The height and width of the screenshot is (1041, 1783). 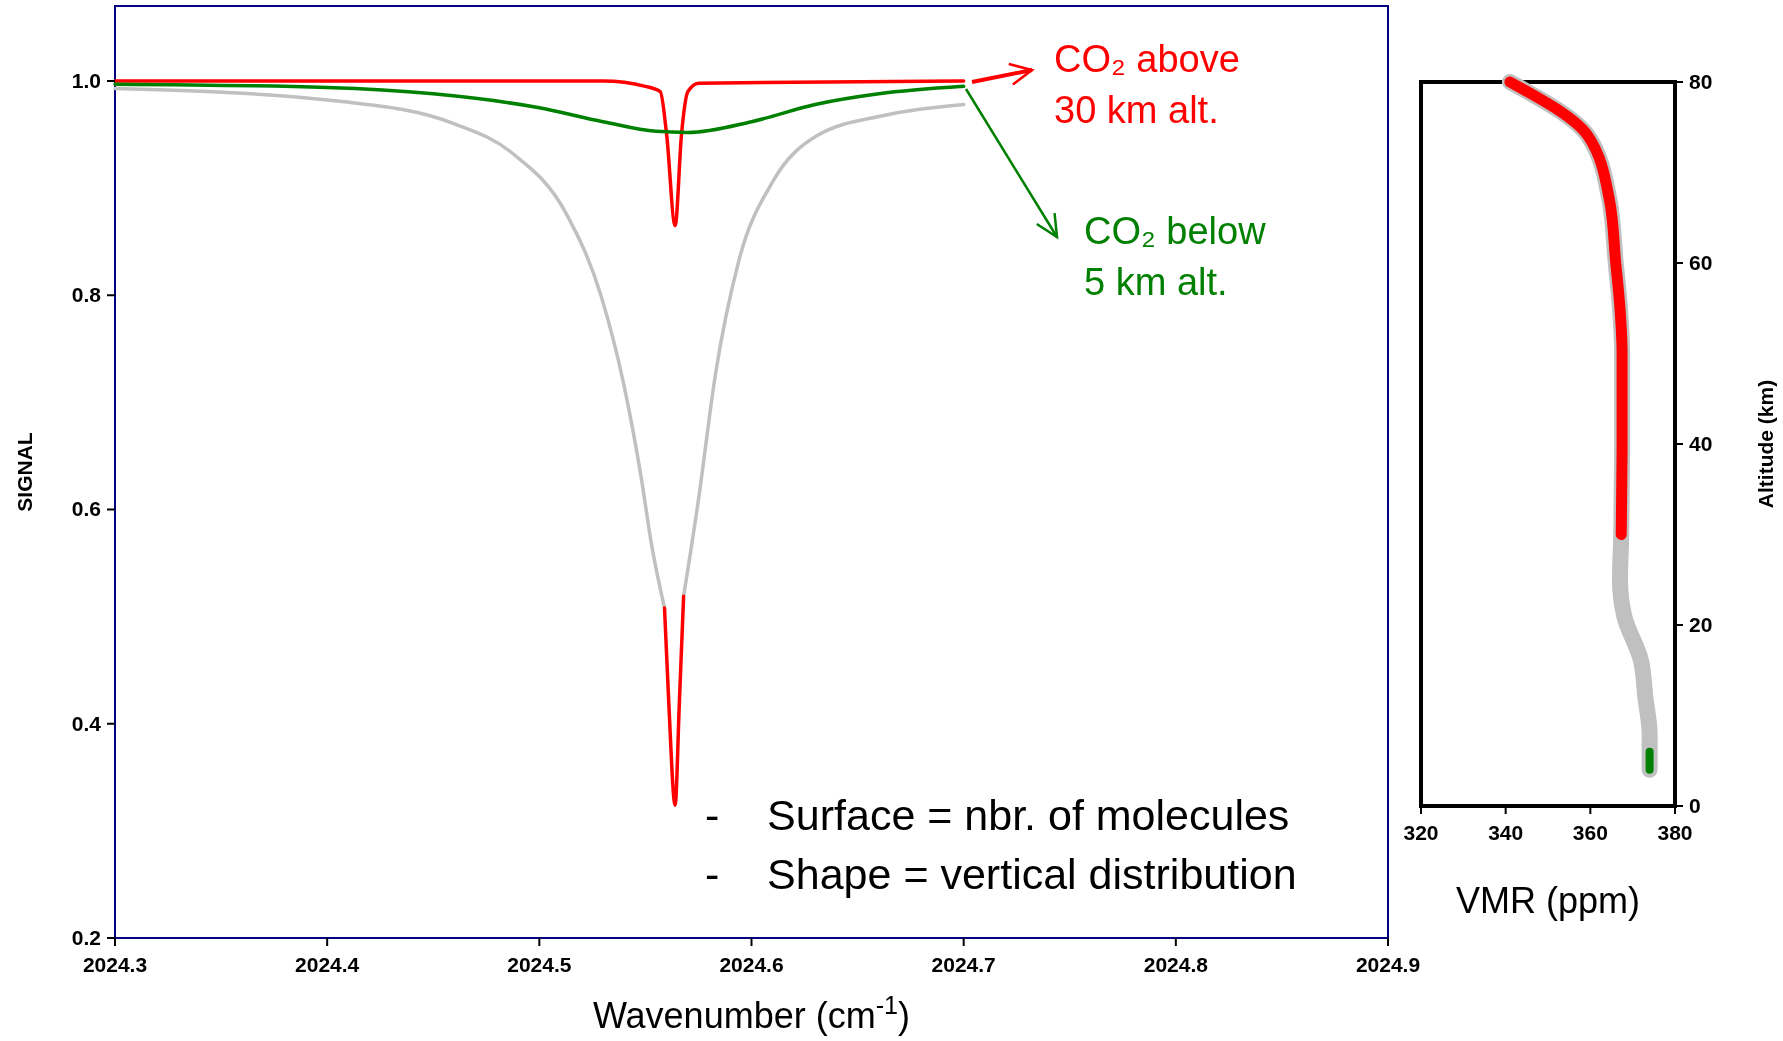 What do you see at coordinates (1176, 964) in the screenshot?
I see `x-tick-label: 2024.8` at bounding box center [1176, 964].